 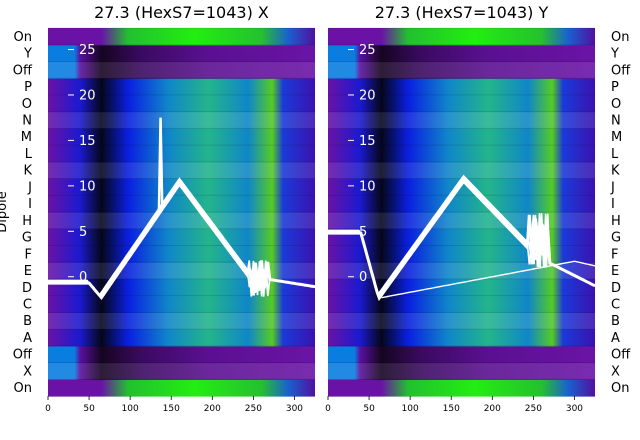 I want to click on overlay-tick-label: 5, so click(x=363, y=232).